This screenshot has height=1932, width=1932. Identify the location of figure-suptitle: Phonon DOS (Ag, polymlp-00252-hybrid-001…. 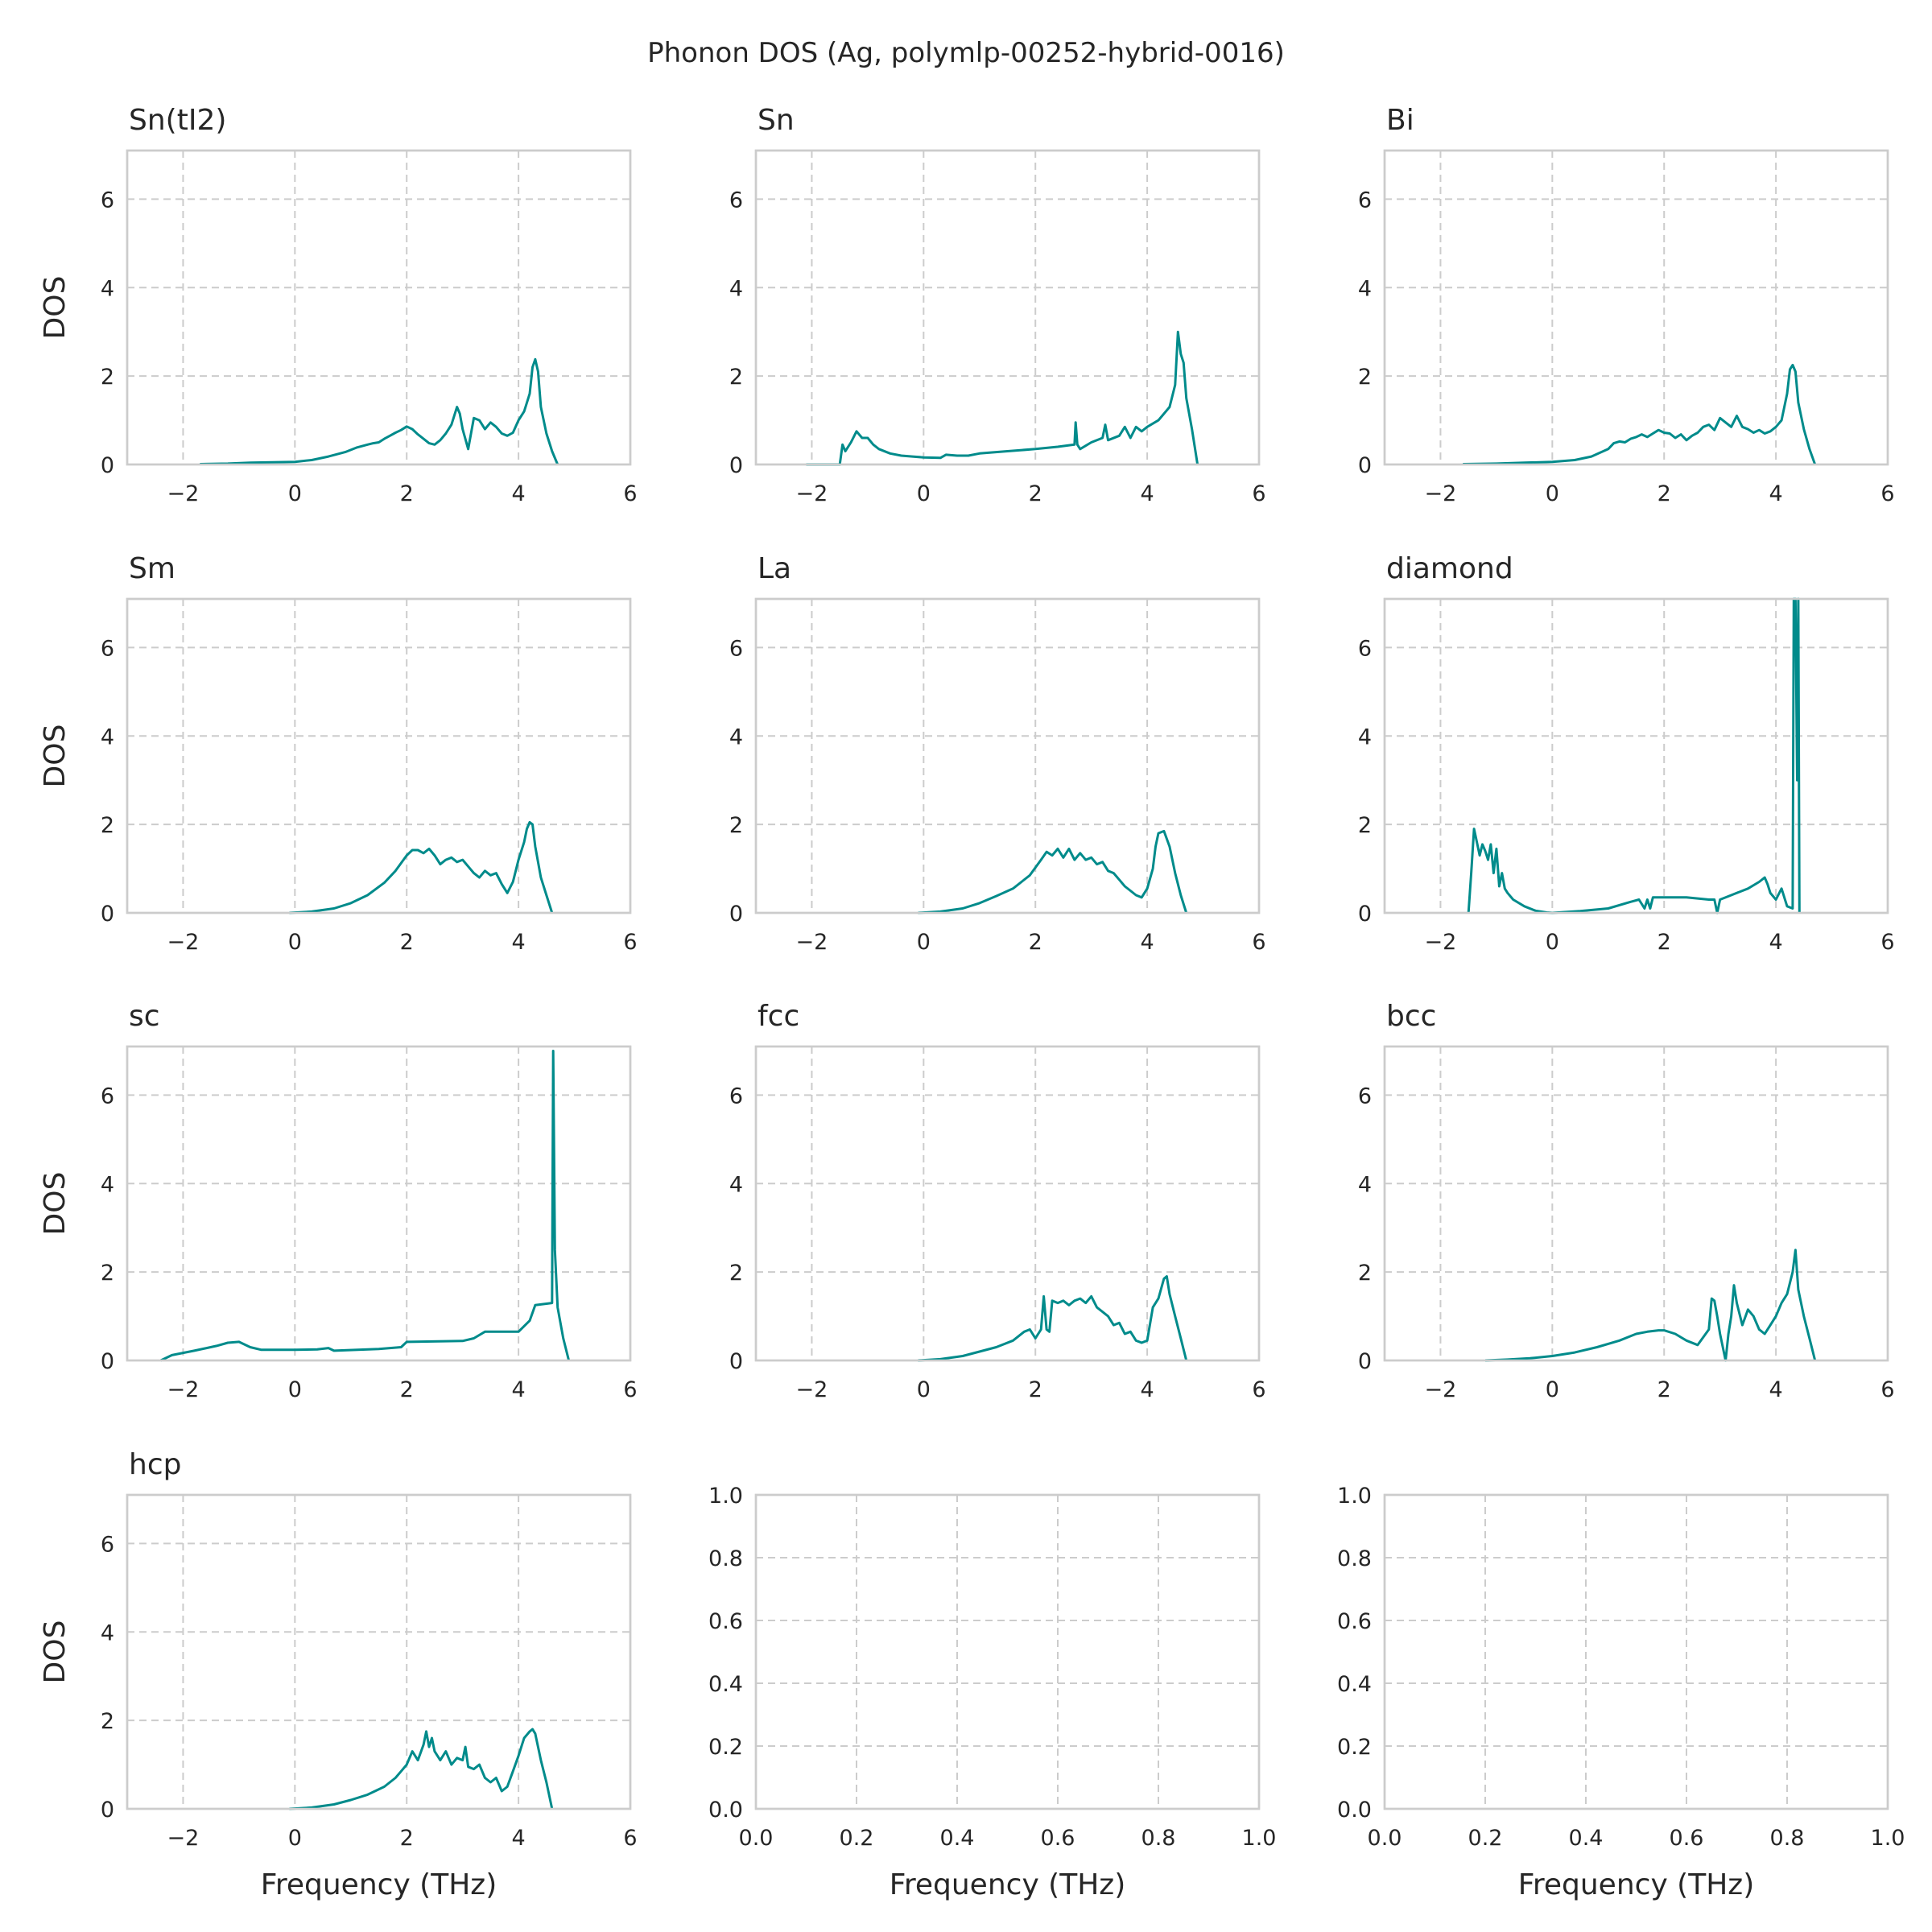
(966, 53).